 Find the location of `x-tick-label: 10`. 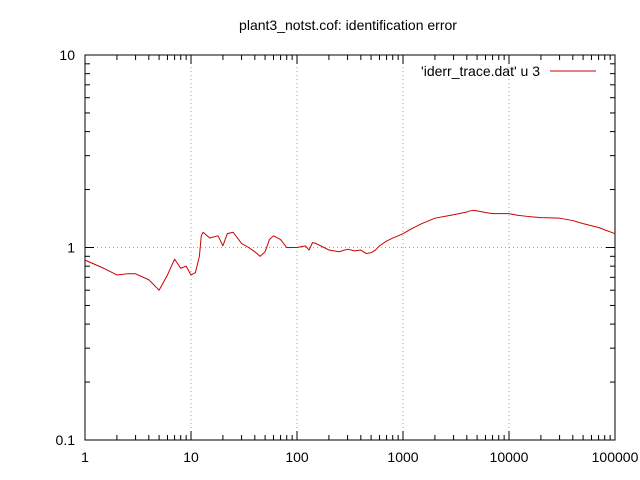

x-tick-label: 10 is located at coordinates (191, 457).